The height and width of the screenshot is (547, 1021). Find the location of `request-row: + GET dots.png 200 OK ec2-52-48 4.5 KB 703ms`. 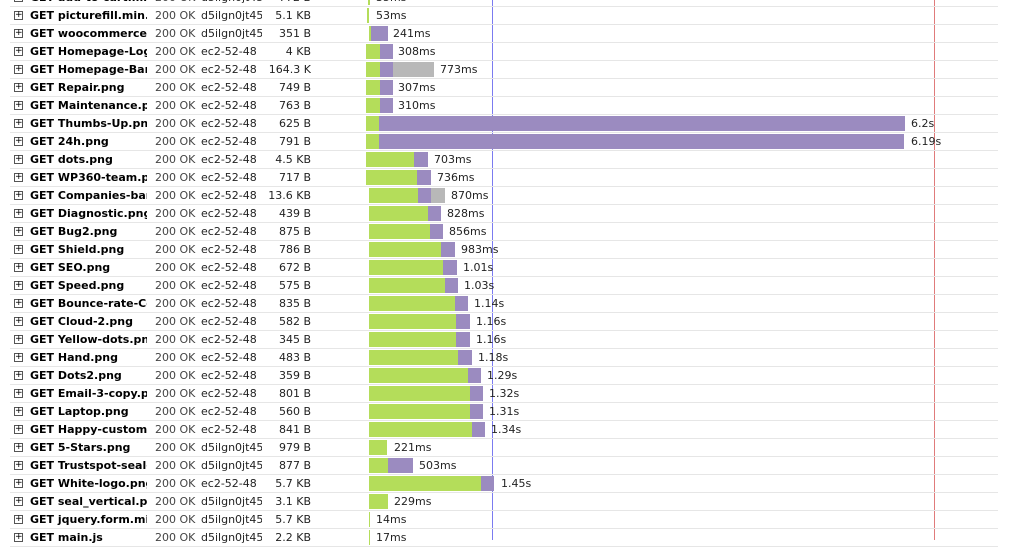

request-row: + GET dots.png 200 OK ec2-52-48 4.5 KB 703ms is located at coordinates (504, 160).